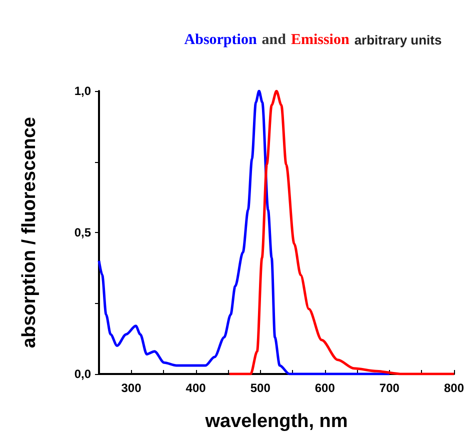 The image size is (475, 446). What do you see at coordinates (320, 40) in the screenshot?
I see `text: Emission` at bounding box center [320, 40].